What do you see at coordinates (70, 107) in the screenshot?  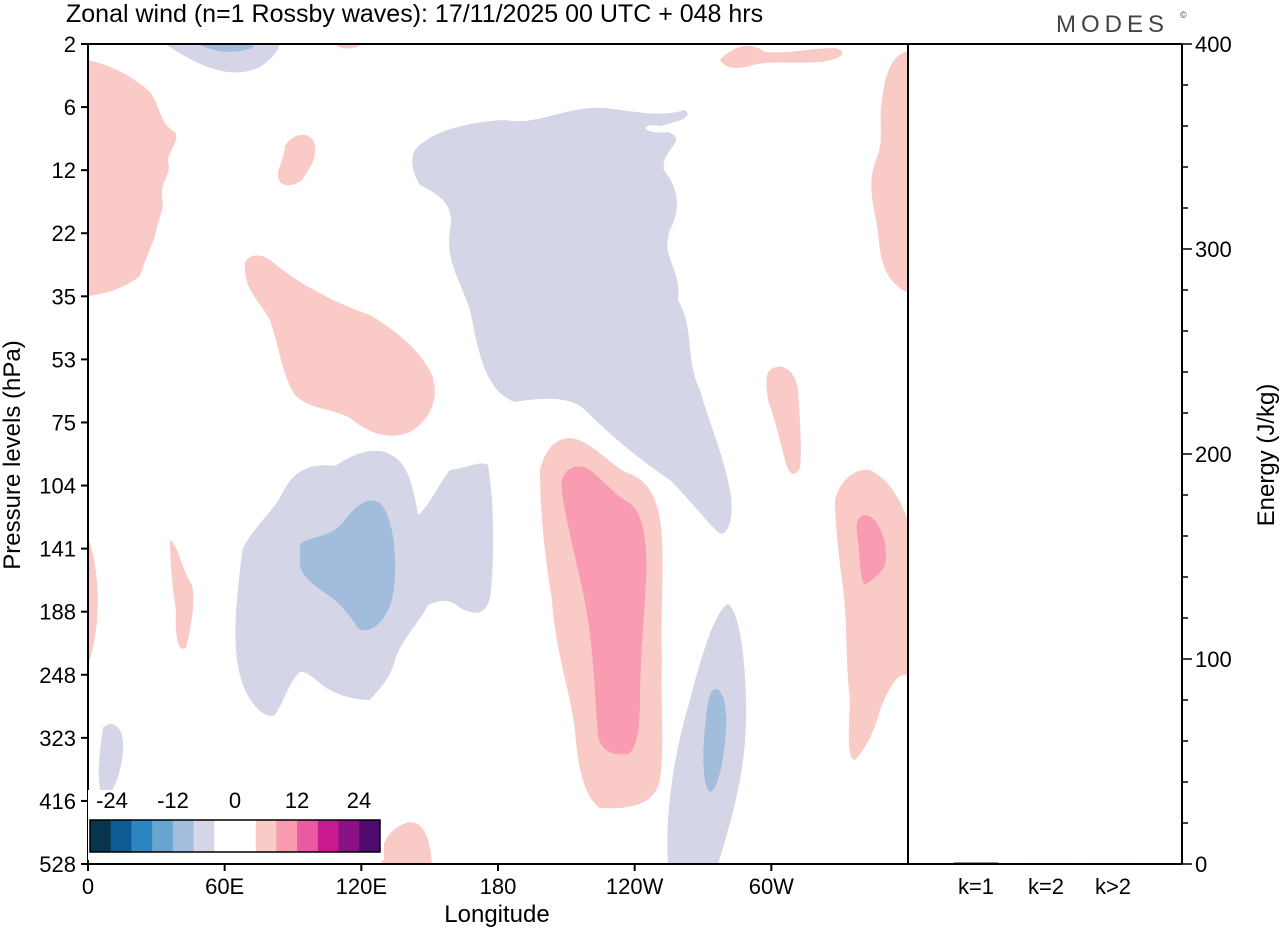 I see `y-tick-label: 6` at bounding box center [70, 107].